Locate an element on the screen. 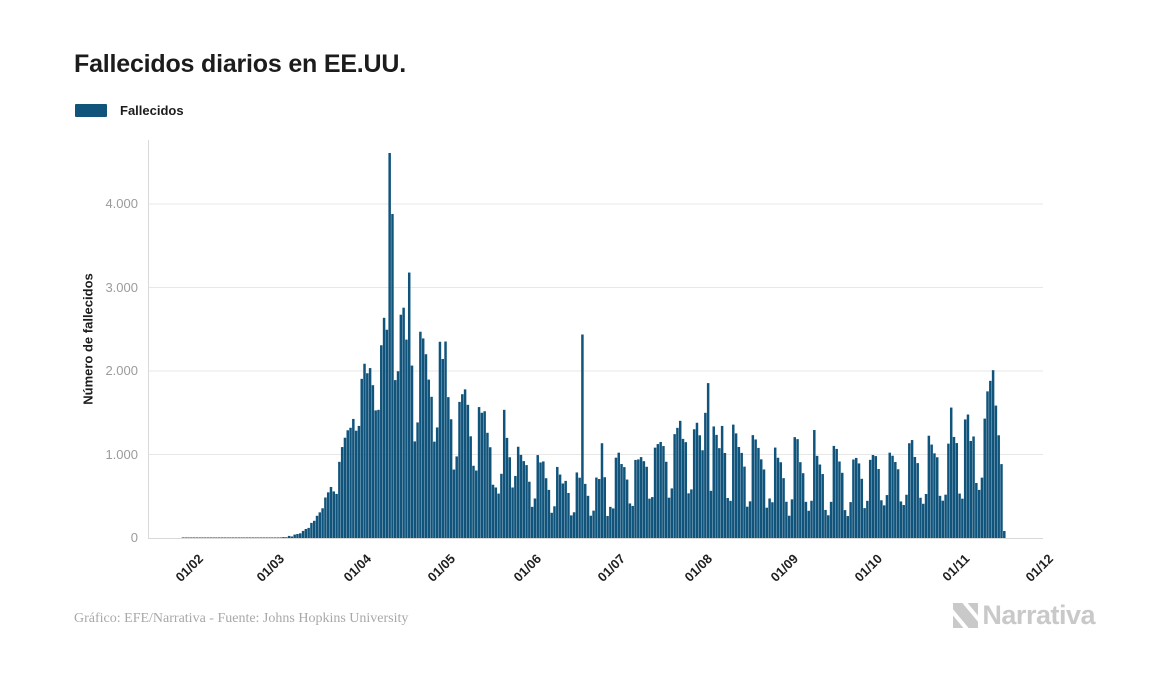 This screenshot has width=1157, height=674. narrativa-n-icon is located at coordinates (966, 615).